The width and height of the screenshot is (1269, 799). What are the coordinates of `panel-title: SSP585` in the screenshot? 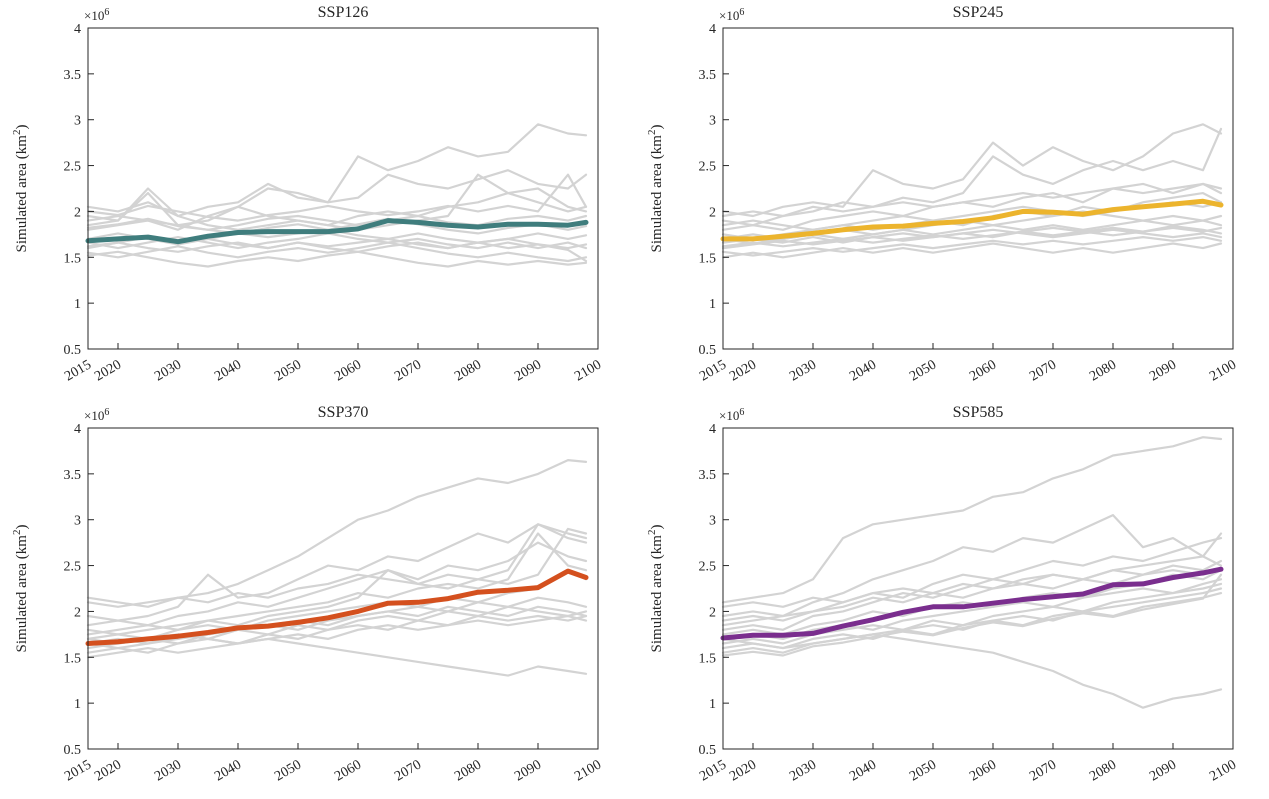 It's located at (977, 412).